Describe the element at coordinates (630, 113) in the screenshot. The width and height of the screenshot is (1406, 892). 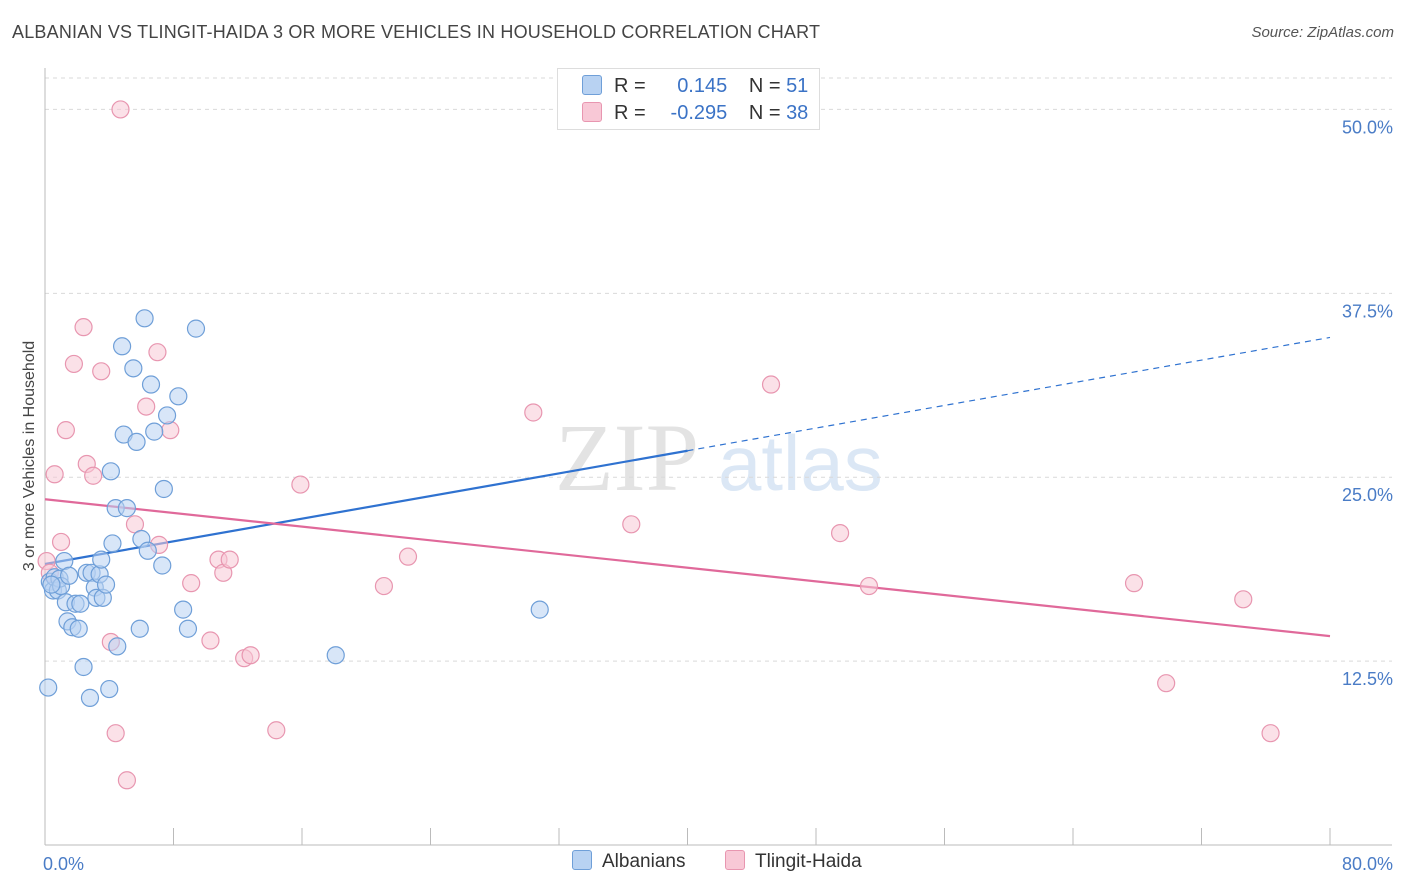
I see `tlingit-r-label: R =` at that location.